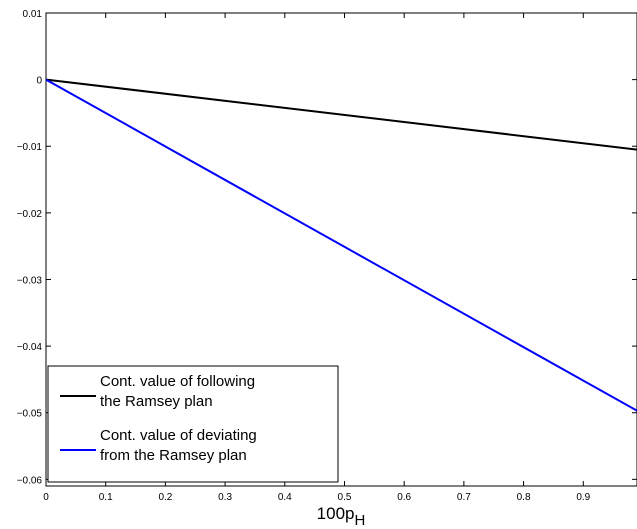 The height and width of the screenshot is (529, 637). Describe the element at coordinates (30, 480) in the screenshot. I see `y-tick-label: −0.06` at that location.